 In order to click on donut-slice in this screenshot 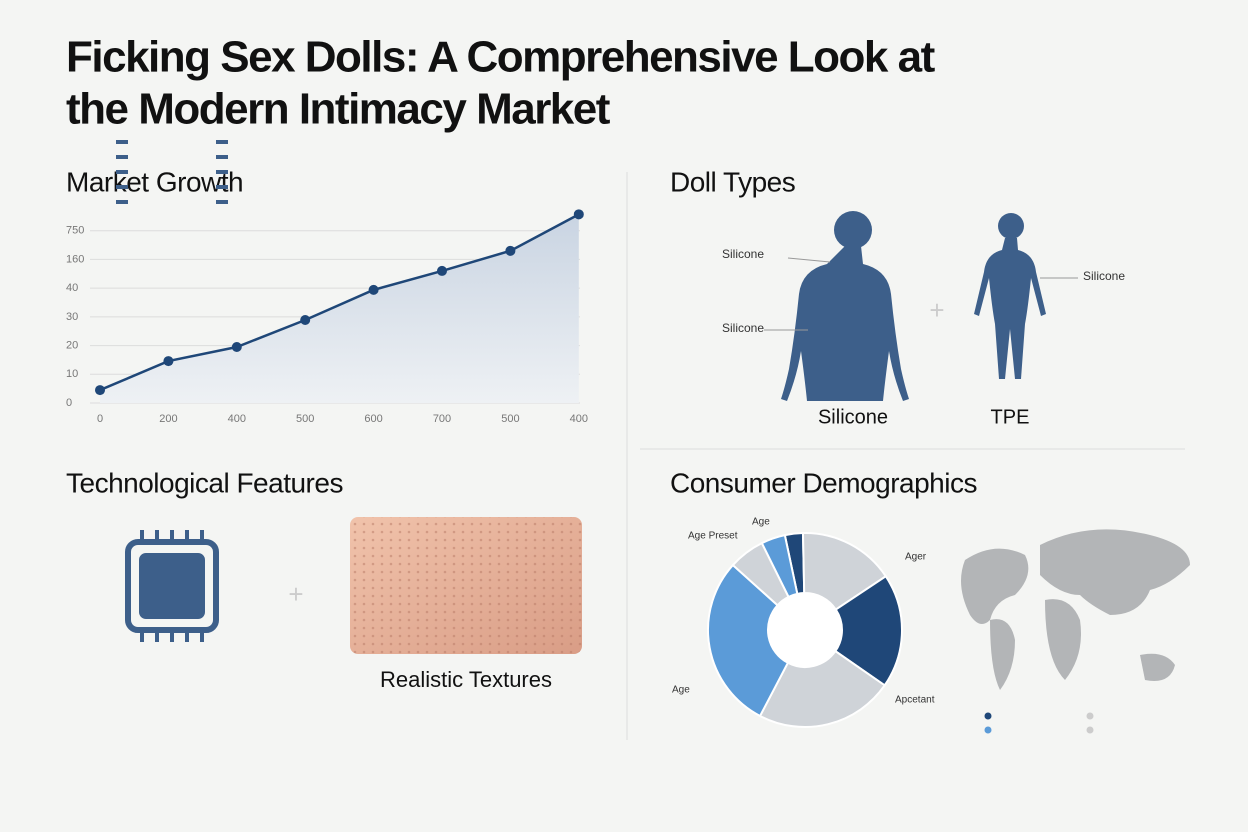, I will do `click(748, 640)`.